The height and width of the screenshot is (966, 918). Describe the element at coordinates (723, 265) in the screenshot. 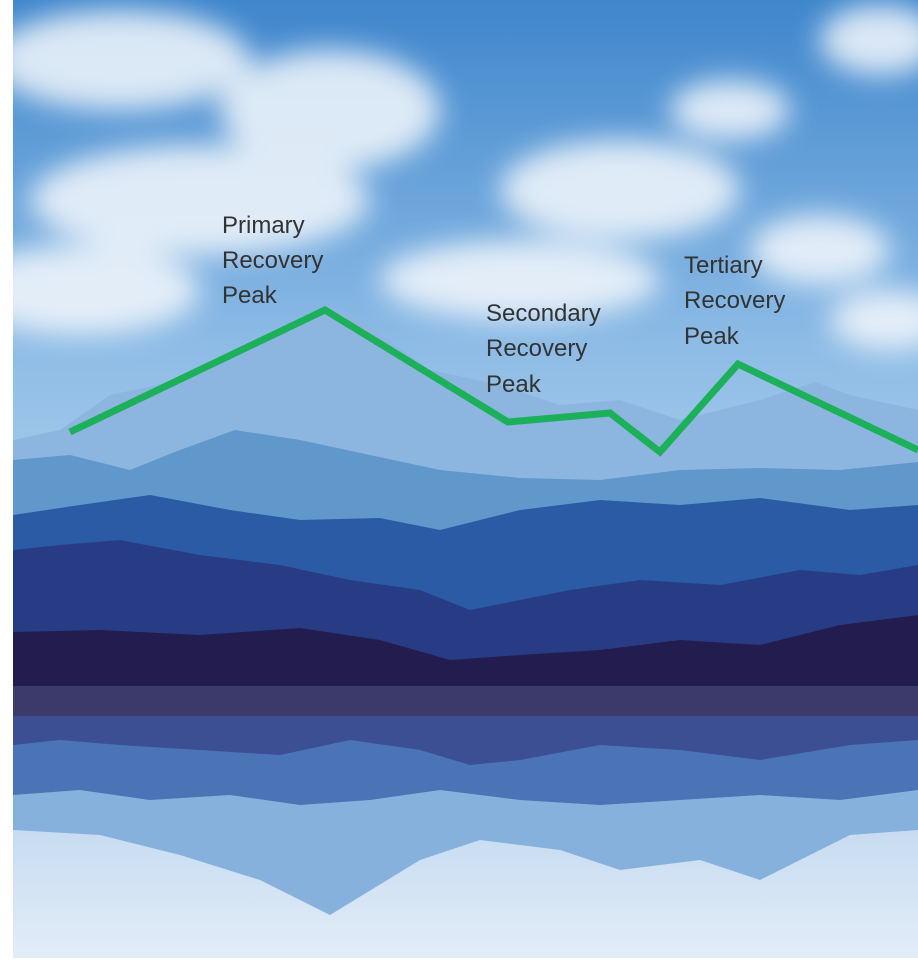

I see `label-line: Tertiary` at that location.